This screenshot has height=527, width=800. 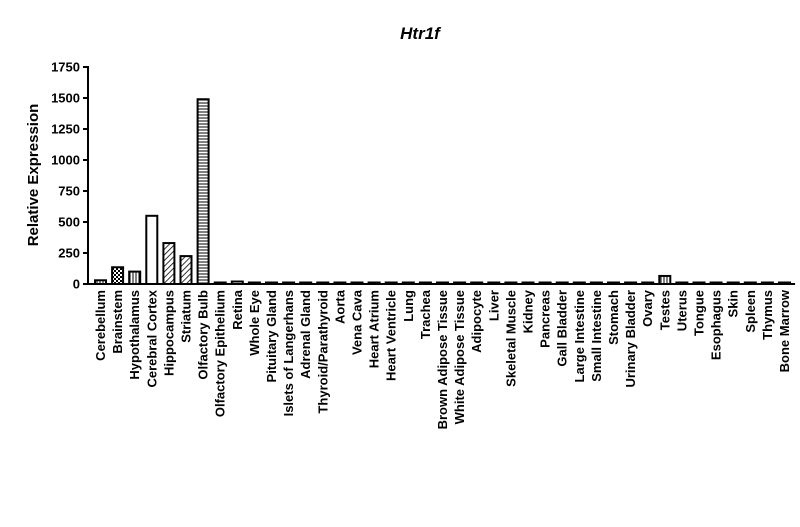 What do you see at coordinates (305, 334) in the screenshot?
I see `x-tick-label: Adrenal Gland` at bounding box center [305, 334].